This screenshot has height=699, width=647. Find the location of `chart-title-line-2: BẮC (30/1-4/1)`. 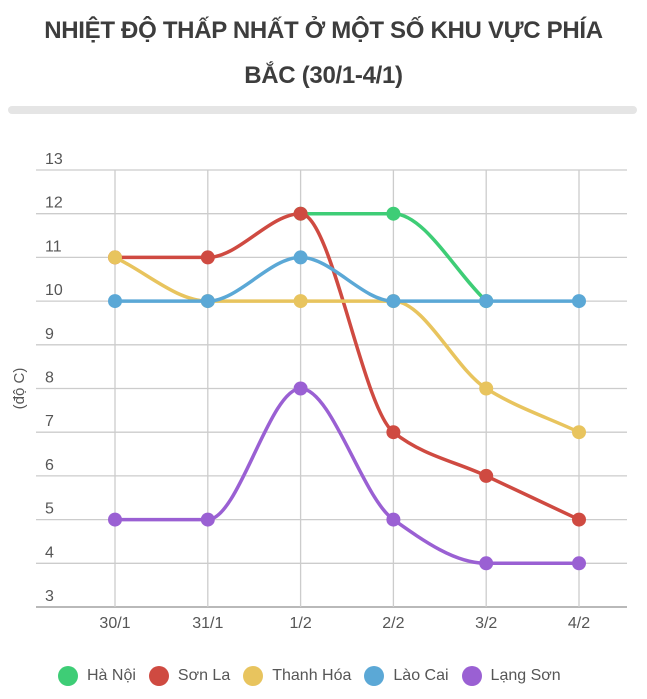

chart-title-line-2: BẮC (30/1-4/1) is located at coordinates (323, 75).